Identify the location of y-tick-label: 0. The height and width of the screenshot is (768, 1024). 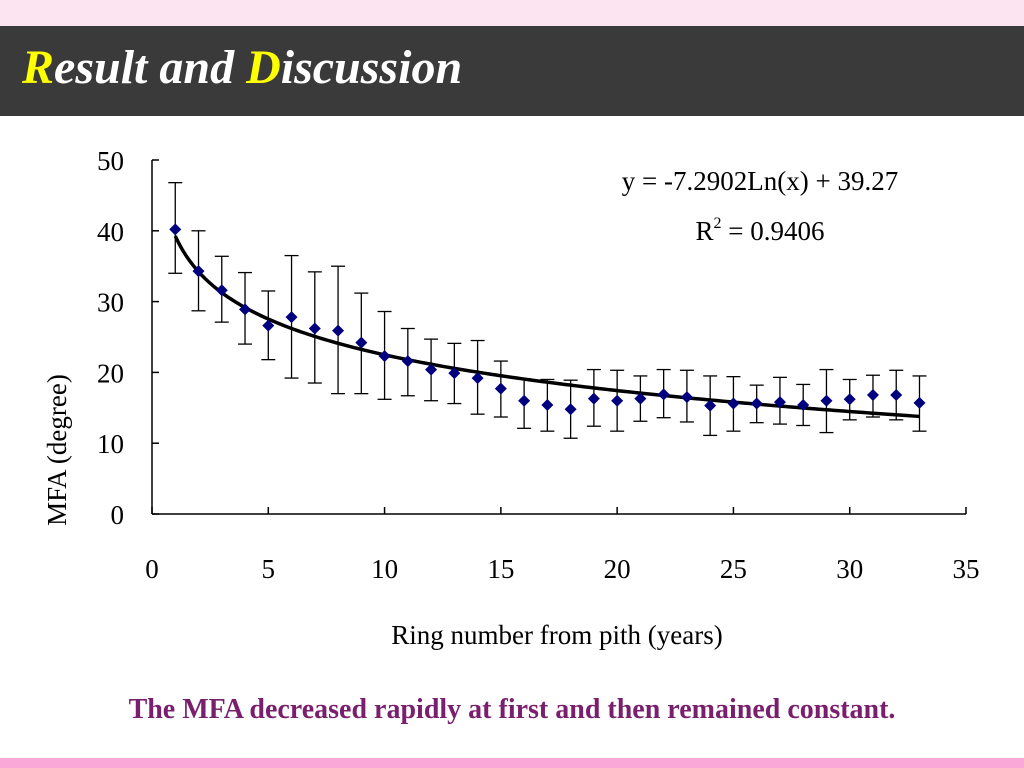
(118, 515).